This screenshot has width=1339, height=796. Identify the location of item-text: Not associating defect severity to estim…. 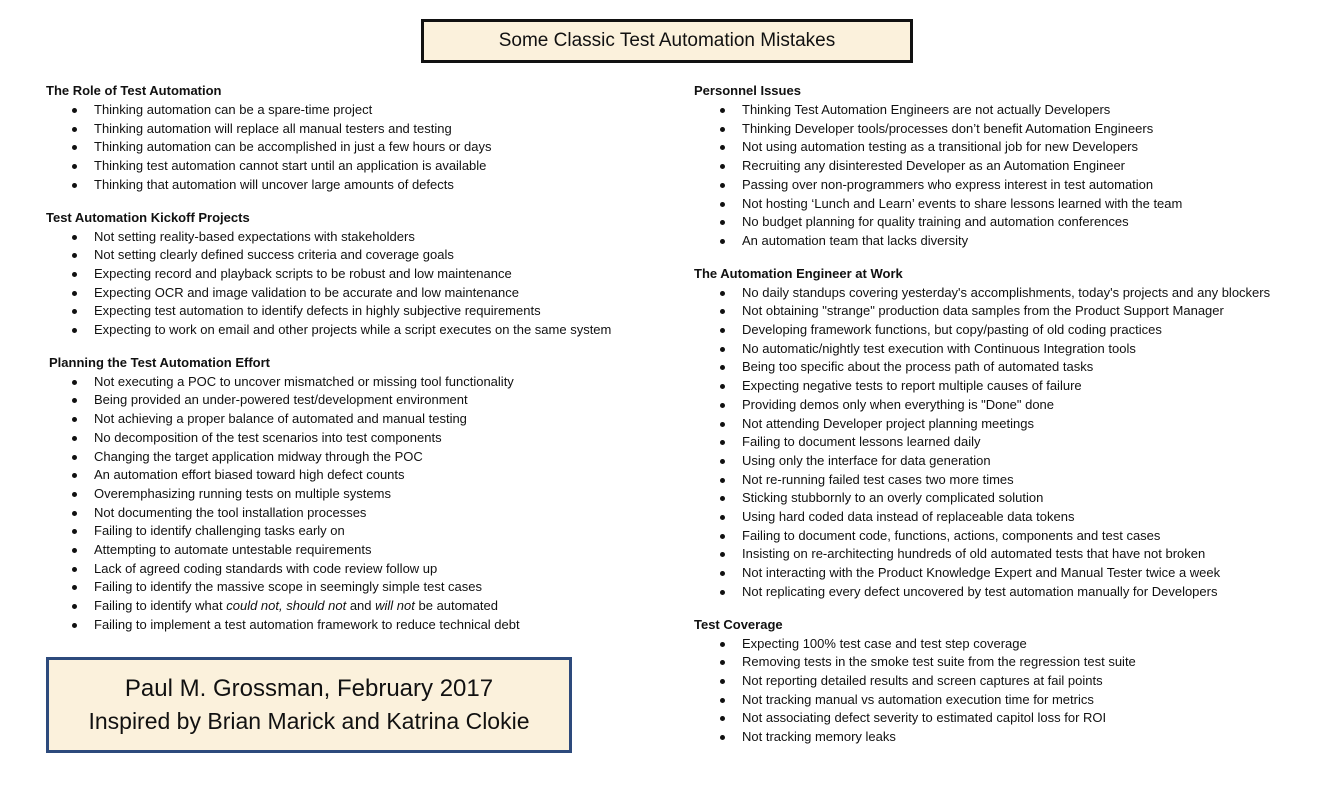
(924, 718).